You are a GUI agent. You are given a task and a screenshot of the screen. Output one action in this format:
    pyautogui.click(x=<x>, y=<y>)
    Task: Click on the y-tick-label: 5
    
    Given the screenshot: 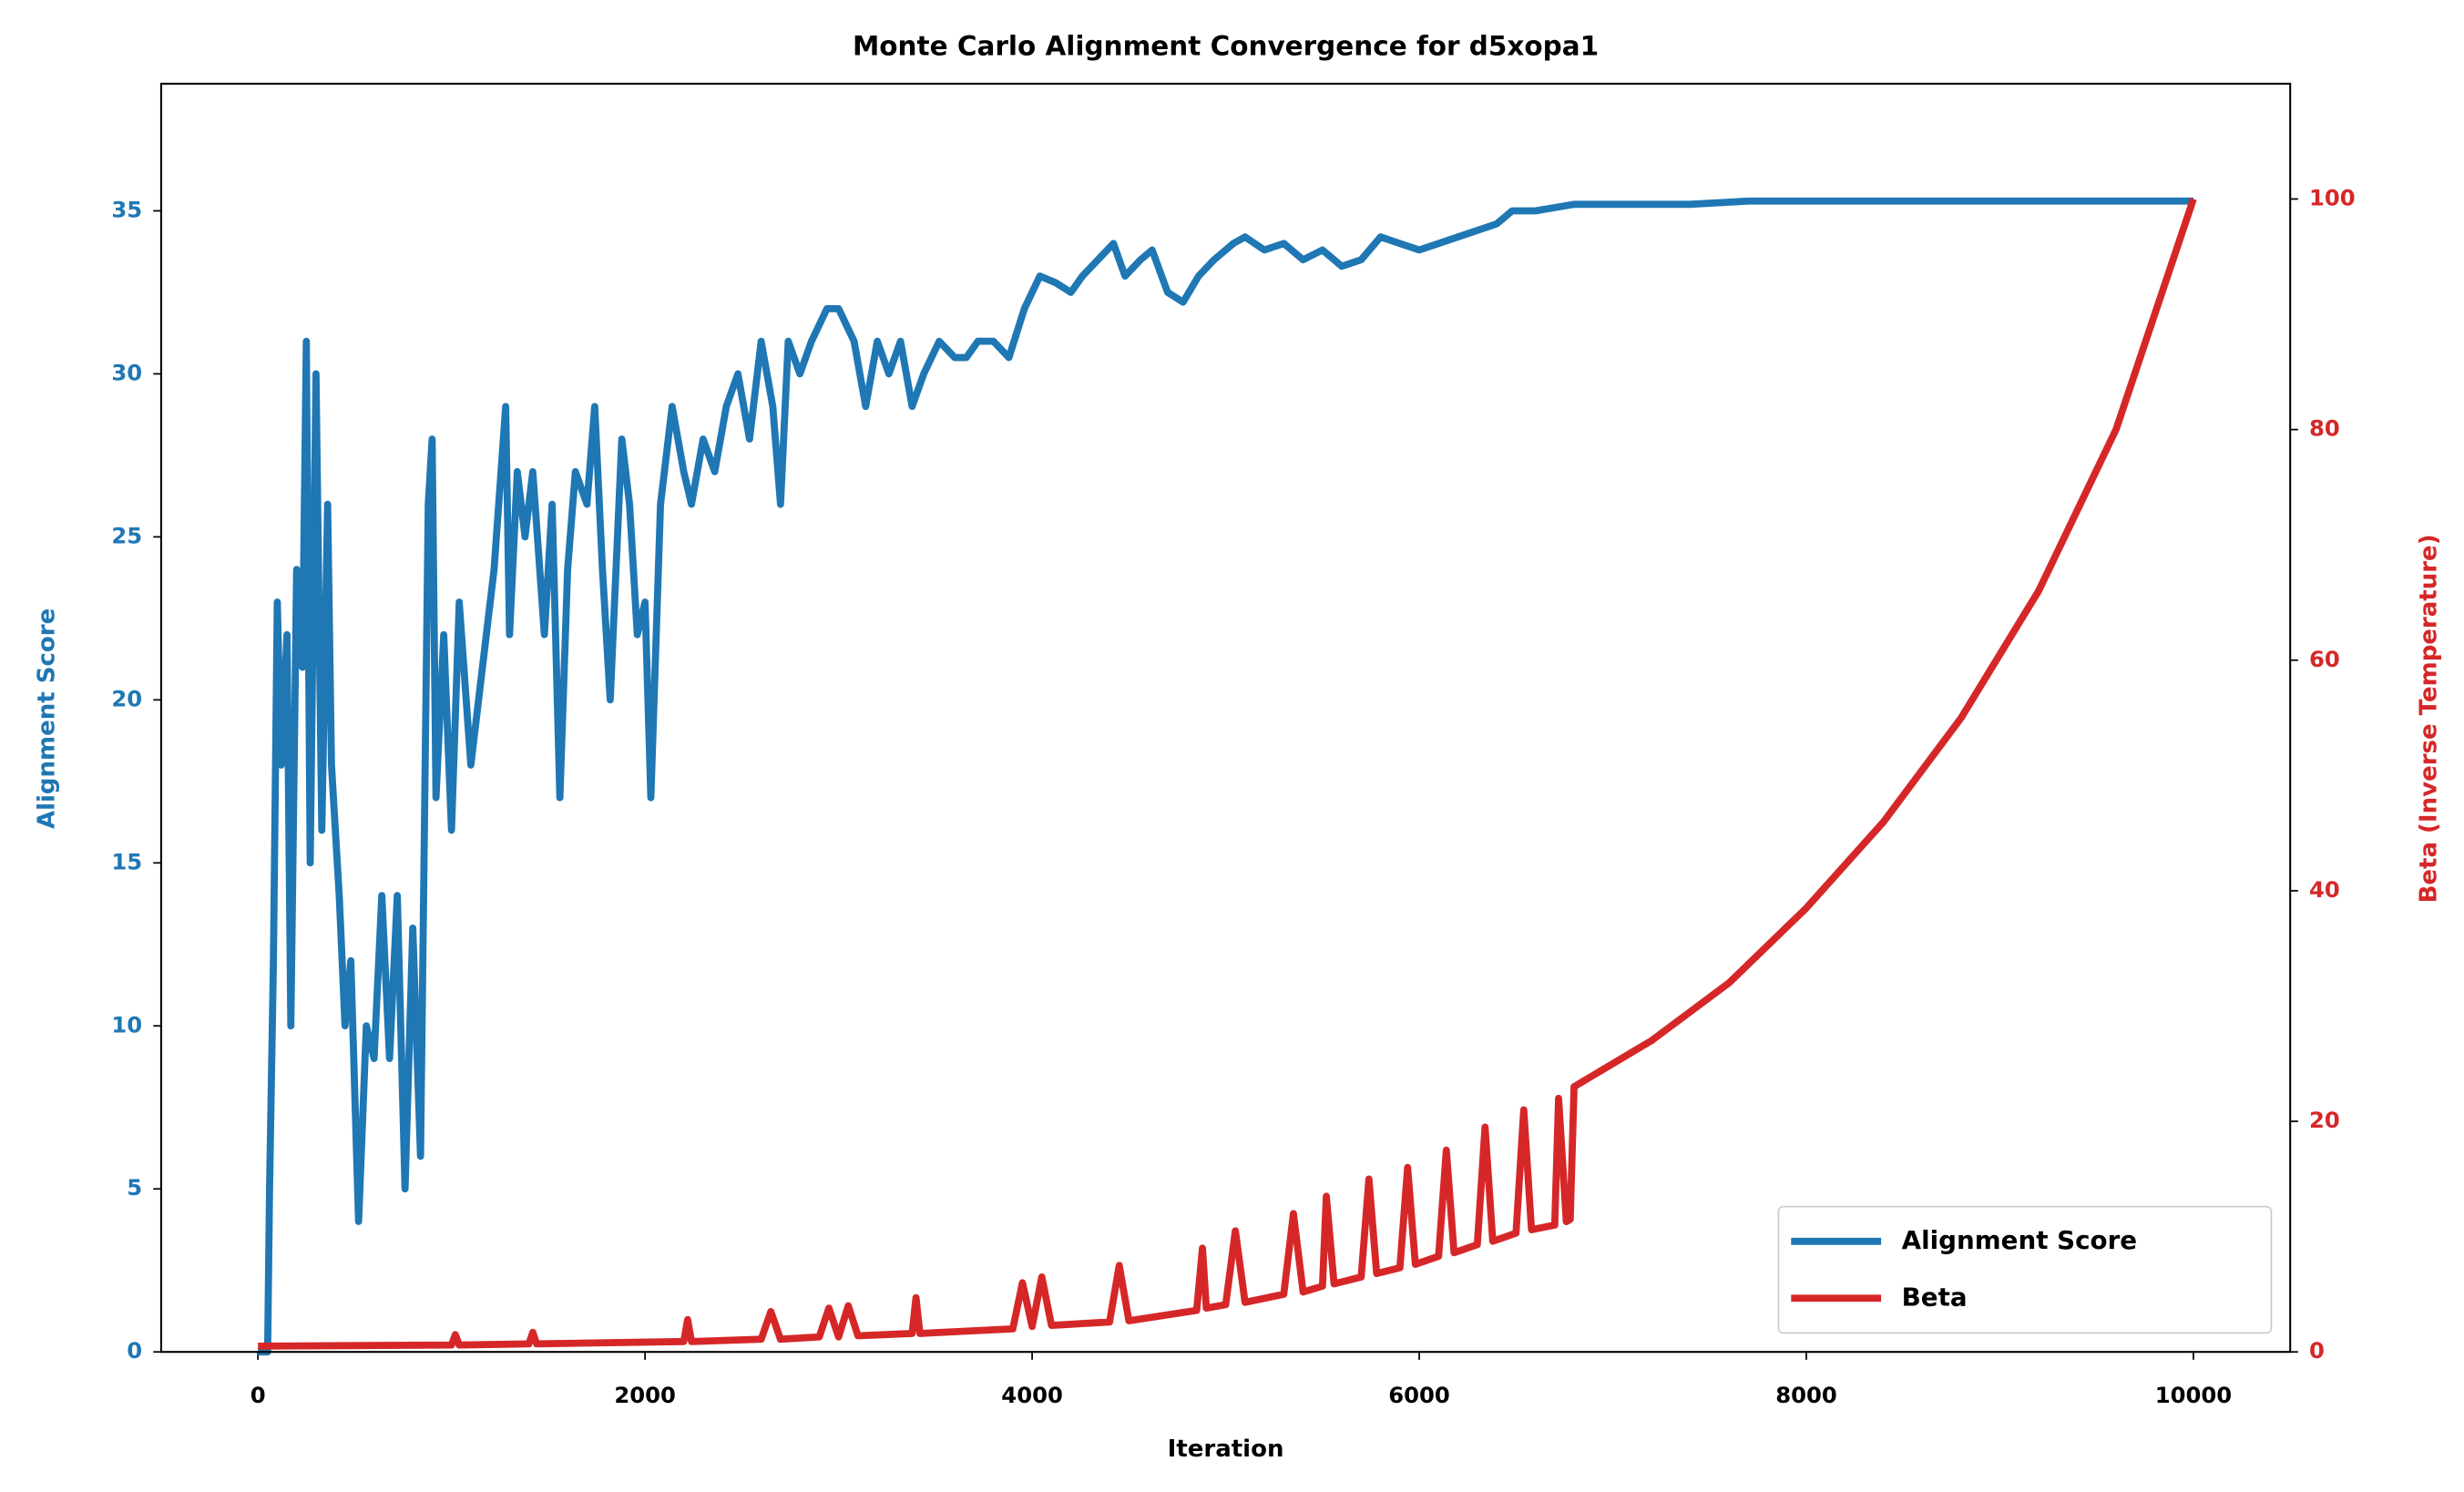 What is the action you would take?
    pyautogui.click(x=134, y=1187)
    